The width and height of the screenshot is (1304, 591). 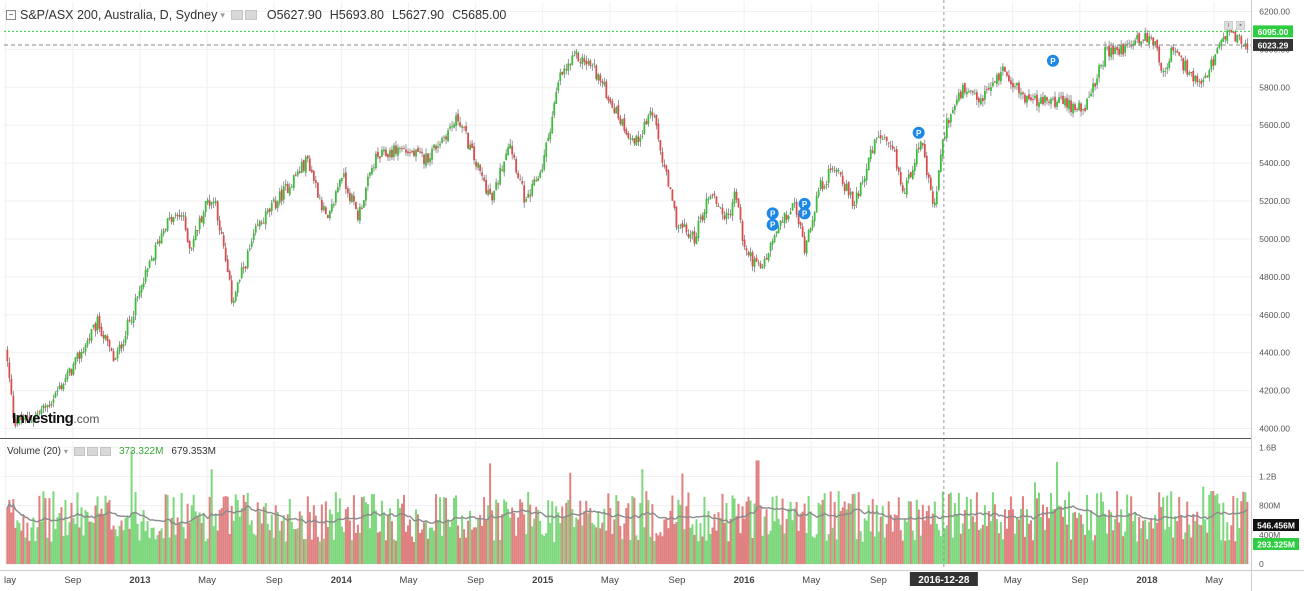 What do you see at coordinates (1228, 25) in the screenshot?
I see `collapse-pane-icon: ı` at bounding box center [1228, 25].